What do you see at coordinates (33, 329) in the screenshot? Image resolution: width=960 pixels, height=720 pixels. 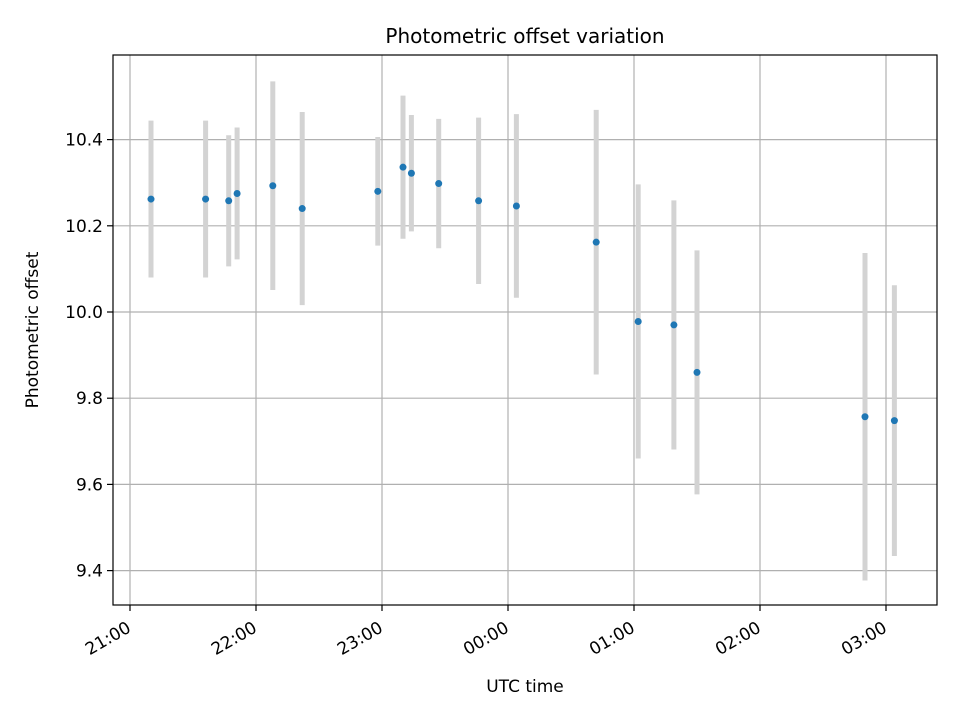 I see `y-axis-label: Photometric offset` at bounding box center [33, 329].